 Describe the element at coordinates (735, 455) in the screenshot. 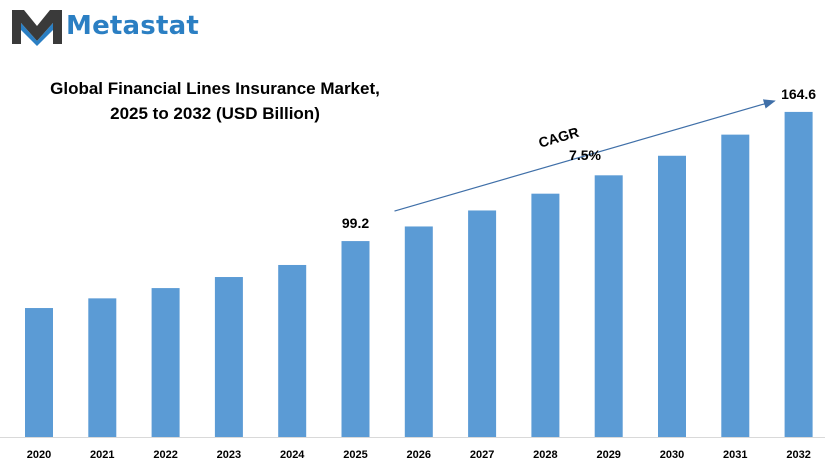

I see `x-tick-label-2031: 2031` at that location.